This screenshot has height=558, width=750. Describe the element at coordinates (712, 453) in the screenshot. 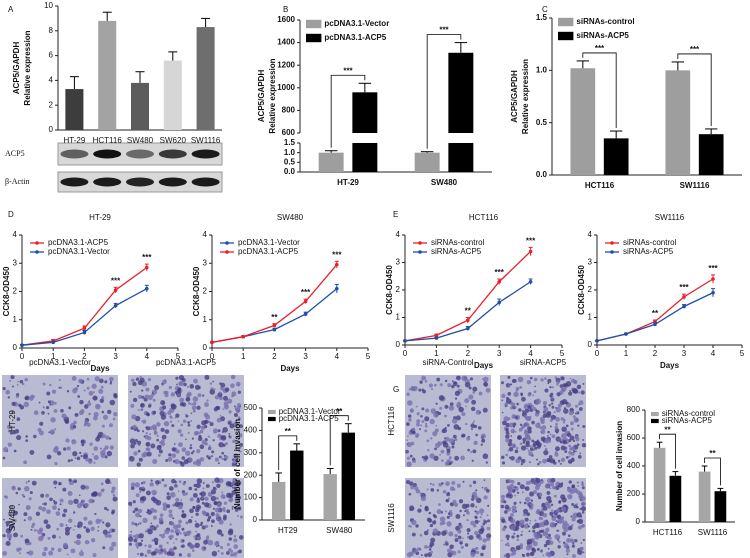

I see `significance-label: **` at that location.